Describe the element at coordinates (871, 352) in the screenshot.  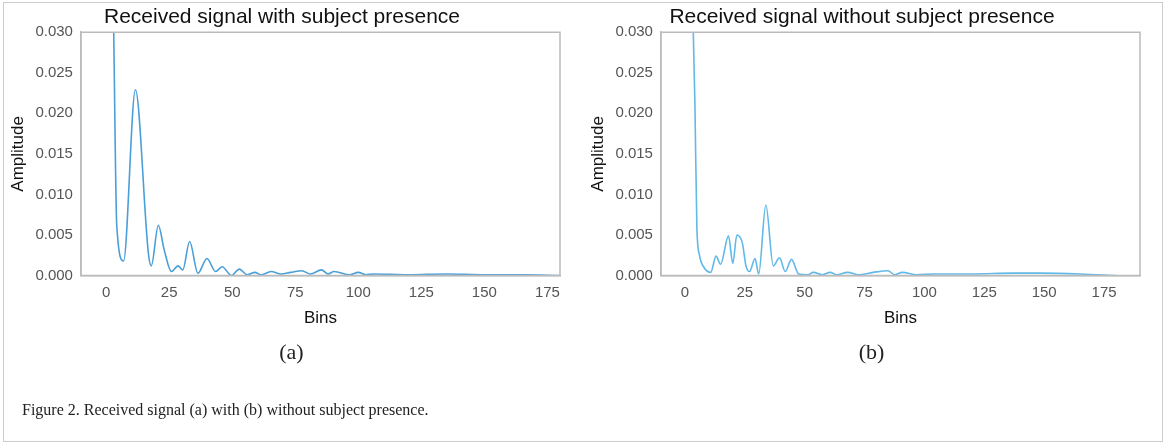
I see `text: (b)` at that location.